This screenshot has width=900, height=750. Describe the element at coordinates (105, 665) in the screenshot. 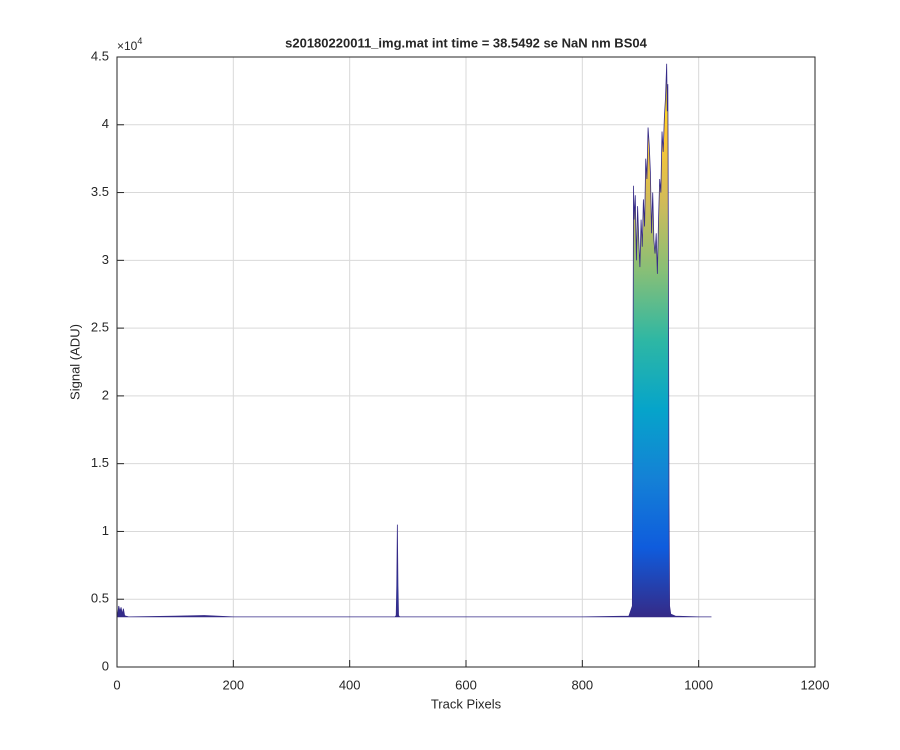

I see `y-tick-label: 0` at that location.